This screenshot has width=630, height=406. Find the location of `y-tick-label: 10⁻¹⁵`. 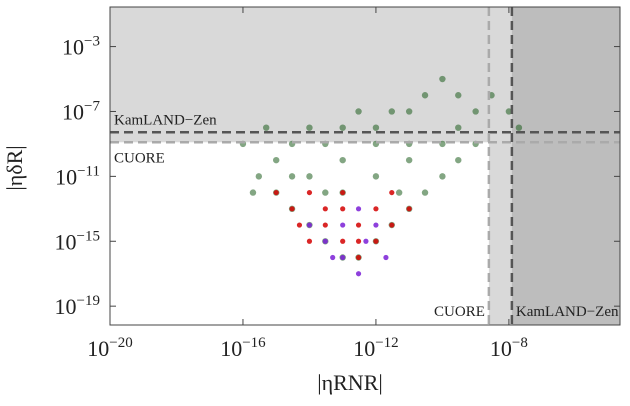

y-tick-label: 10⁻¹⁵ is located at coordinates (77, 241).